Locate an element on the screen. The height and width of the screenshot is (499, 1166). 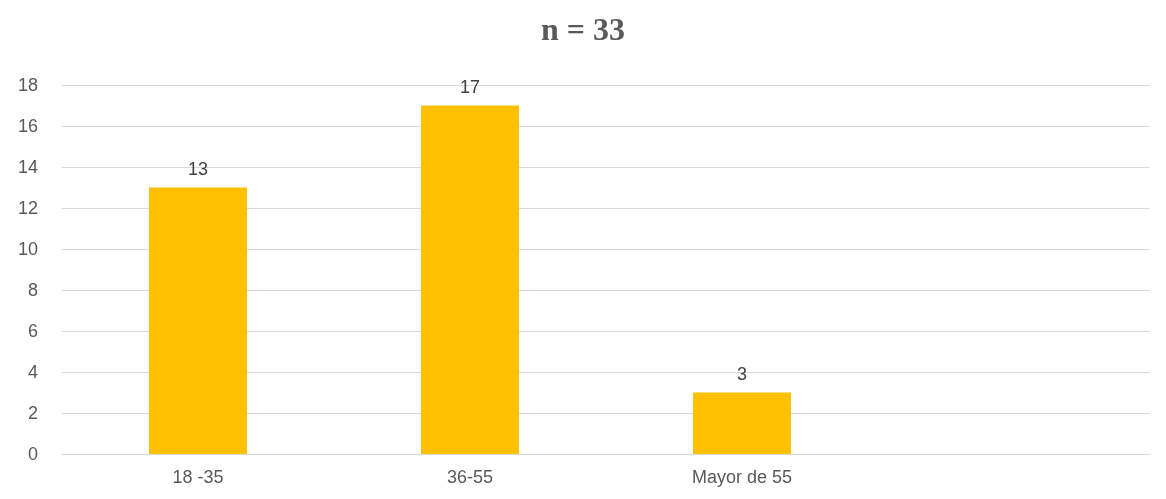
y-tick-label: 8 is located at coordinates (32, 290).